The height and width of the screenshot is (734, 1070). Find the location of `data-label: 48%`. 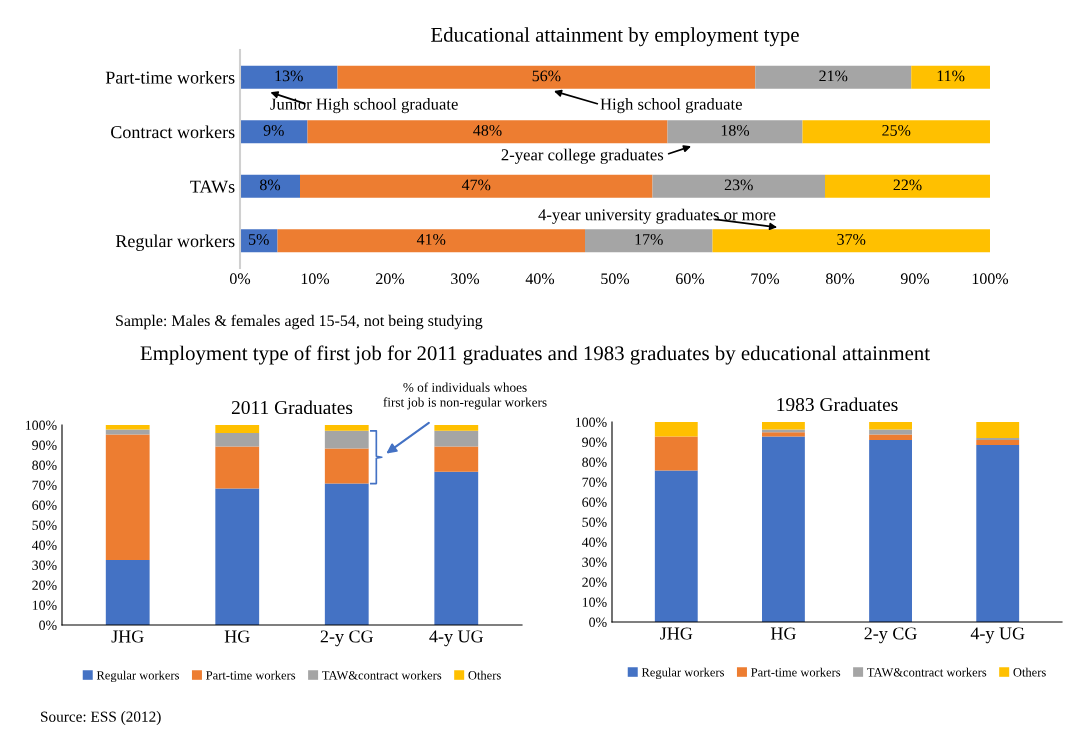

data-label: 48% is located at coordinates (487, 130).